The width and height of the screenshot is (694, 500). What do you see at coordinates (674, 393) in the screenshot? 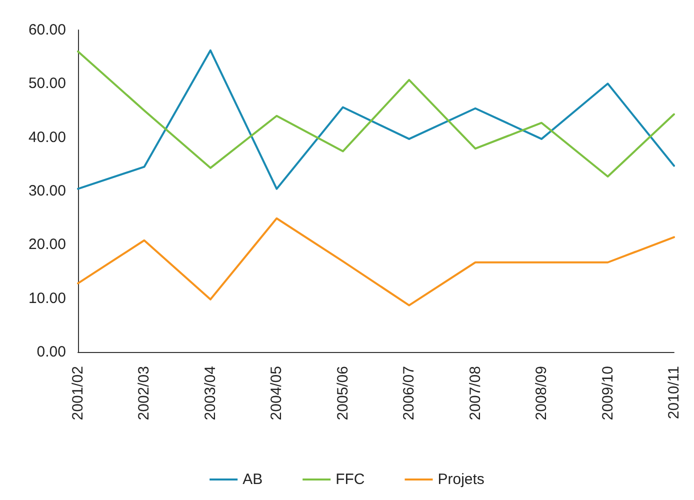
I see `x-tick-label: 2010/11` at bounding box center [674, 393].